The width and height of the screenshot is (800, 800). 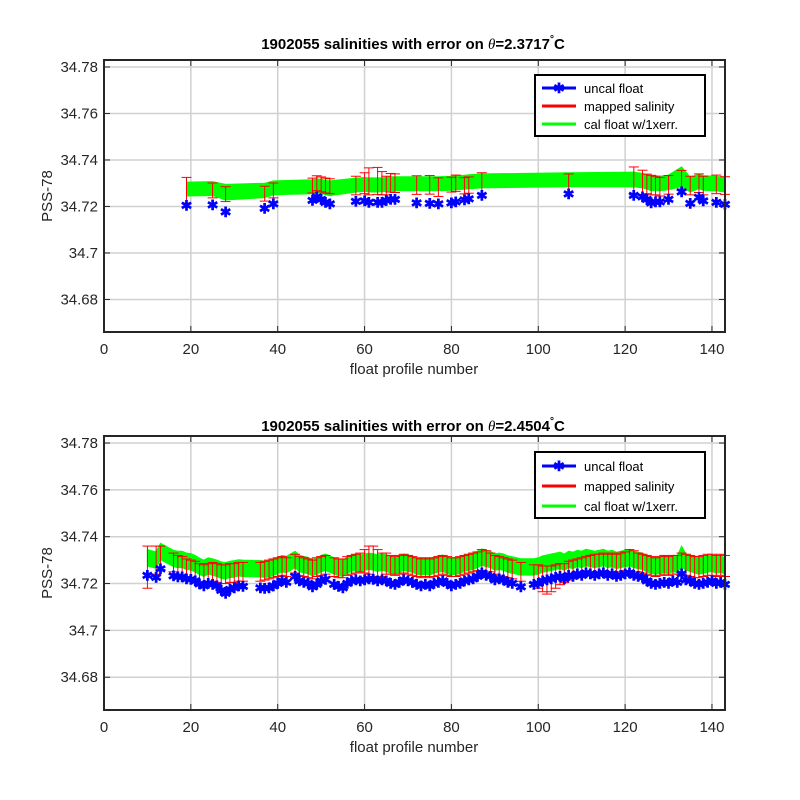 What do you see at coordinates (538, 727) in the screenshot?
I see `x-tick-label: 100` at bounding box center [538, 727].